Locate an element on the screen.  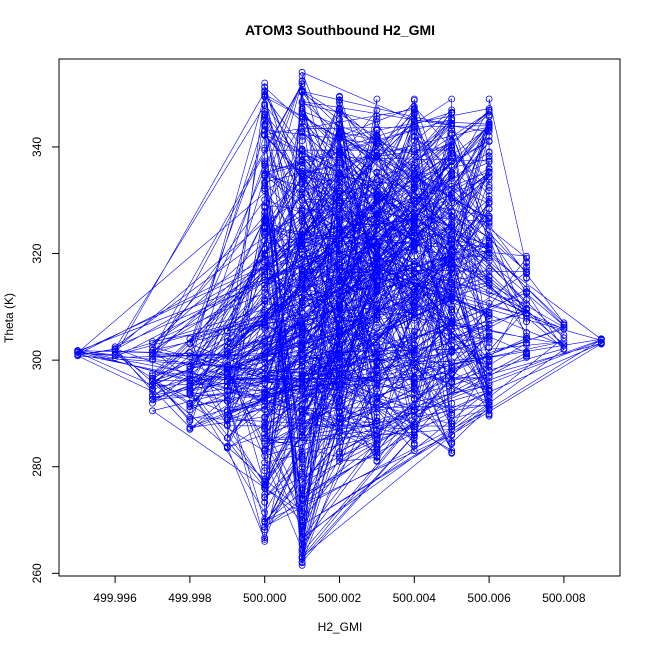
x-tick-label: 500.004 is located at coordinates (415, 598).